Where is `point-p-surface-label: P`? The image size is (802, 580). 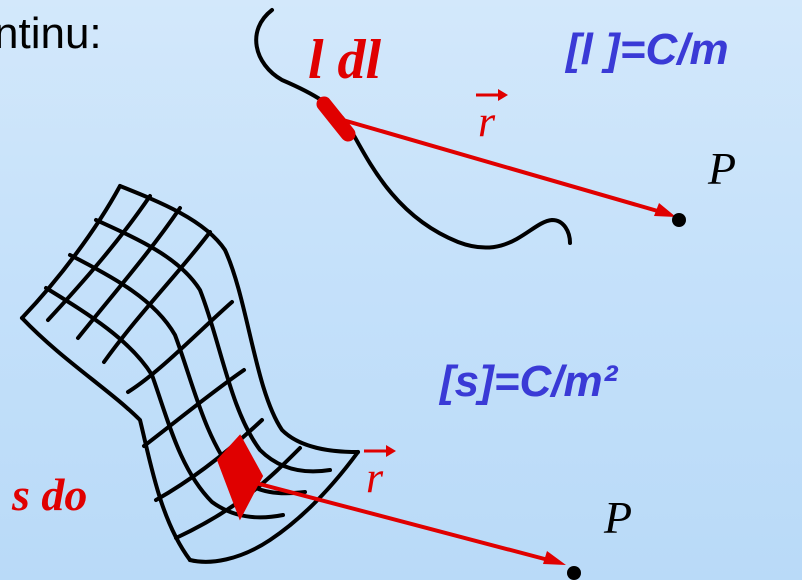
point-p-surface-label: P is located at coordinates (618, 517).